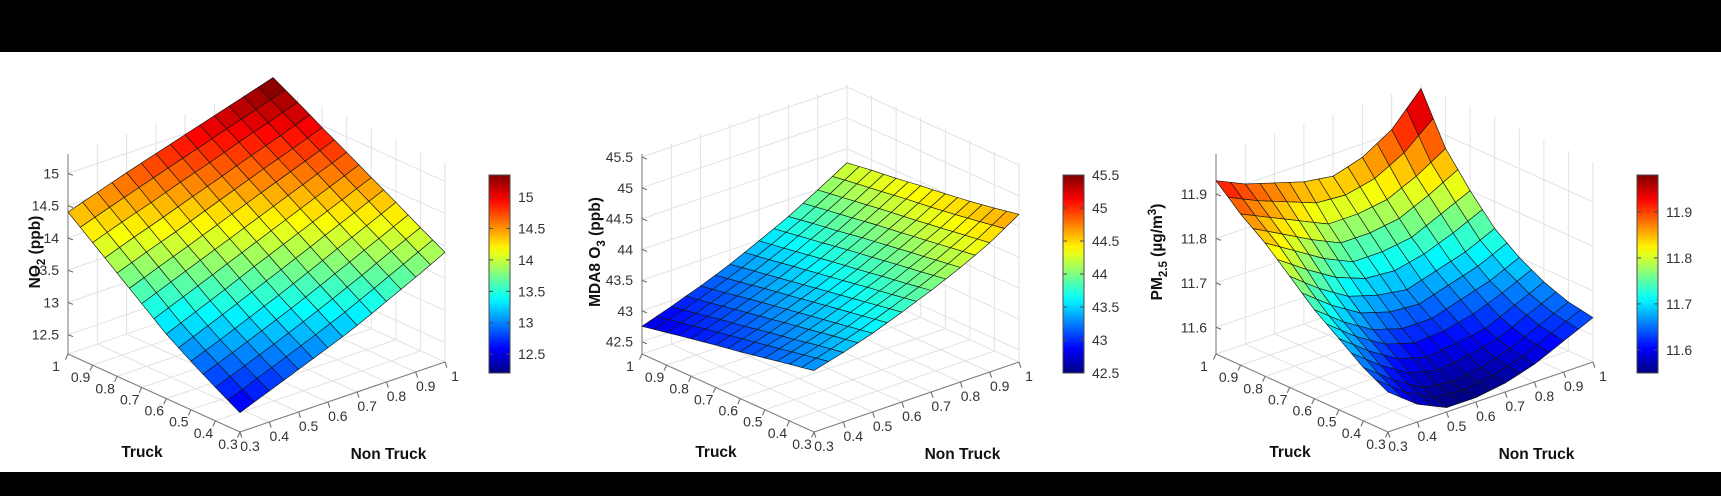 This screenshot has height=496, width=1721. What do you see at coordinates (625, 249) in the screenshot?
I see `z-tick-label: 44` at bounding box center [625, 249].